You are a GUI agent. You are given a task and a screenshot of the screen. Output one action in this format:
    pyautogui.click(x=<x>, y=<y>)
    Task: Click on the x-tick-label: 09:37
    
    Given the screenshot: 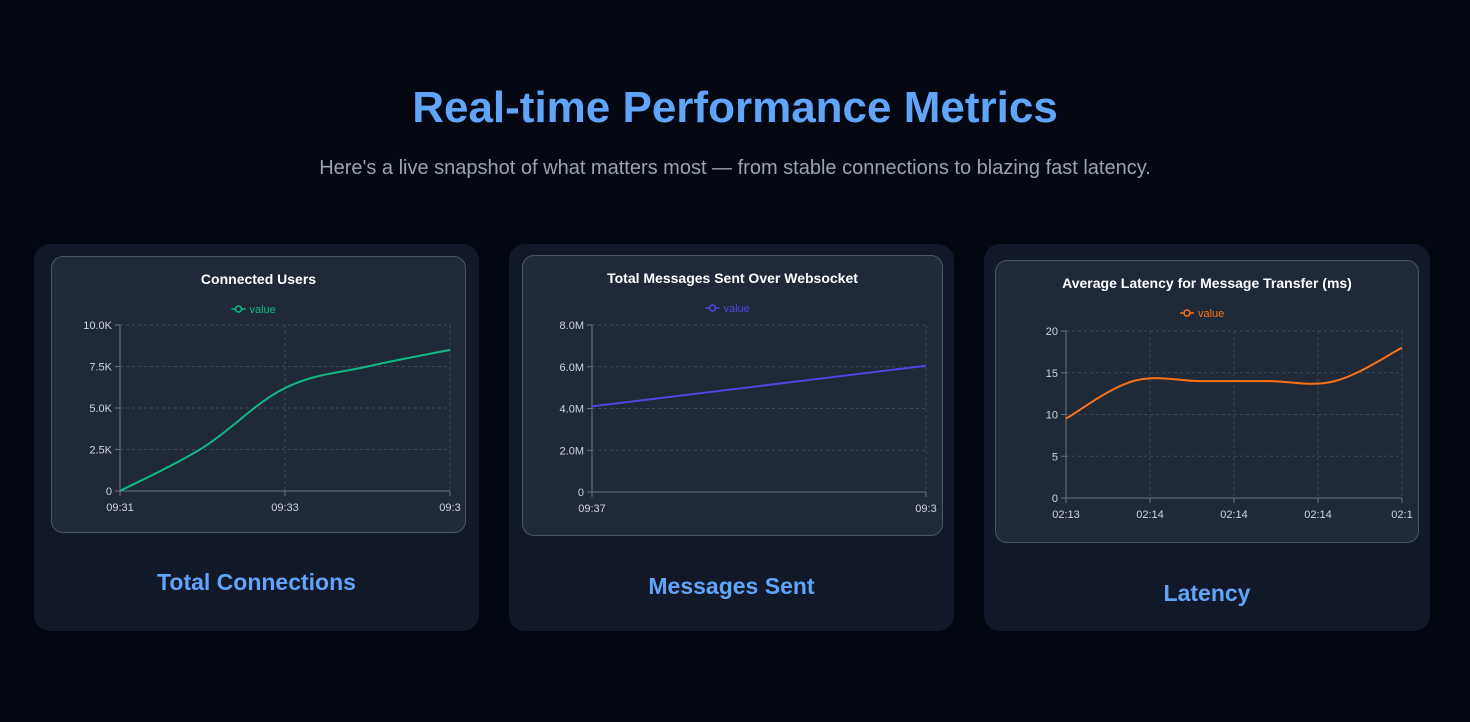 What is the action you would take?
    pyautogui.click(x=592, y=509)
    